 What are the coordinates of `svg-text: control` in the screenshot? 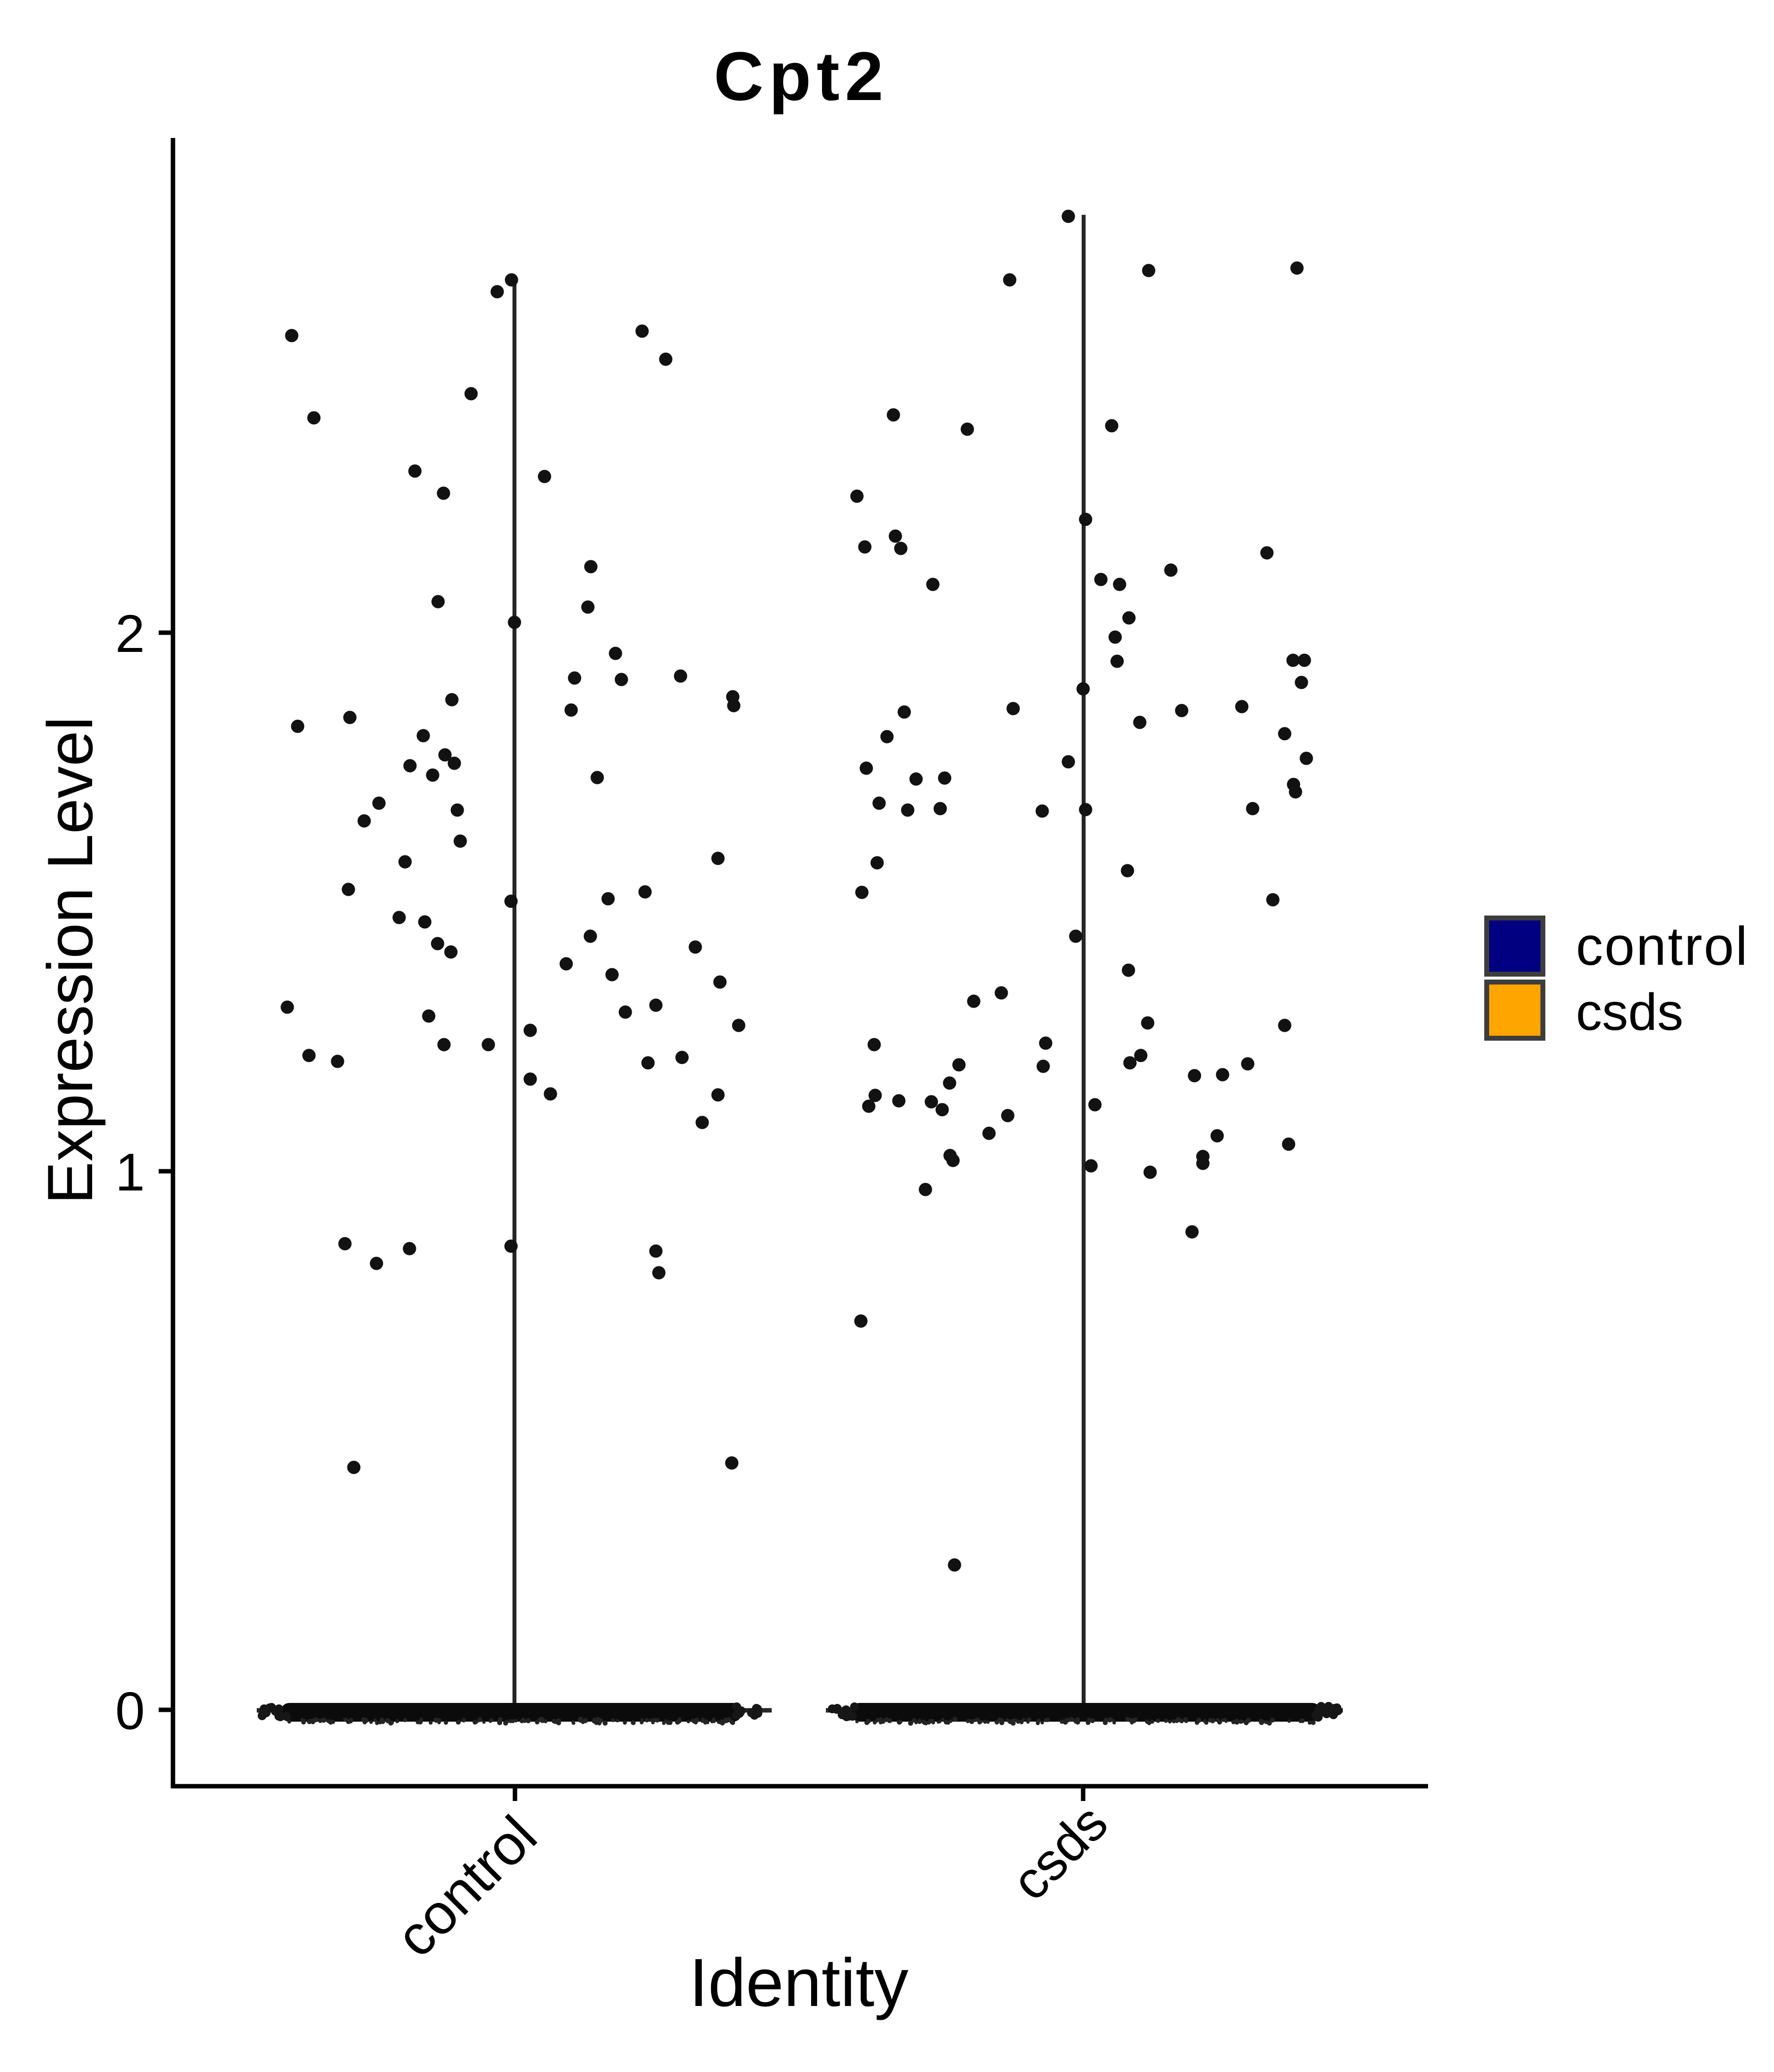 It's located at (1663, 946).